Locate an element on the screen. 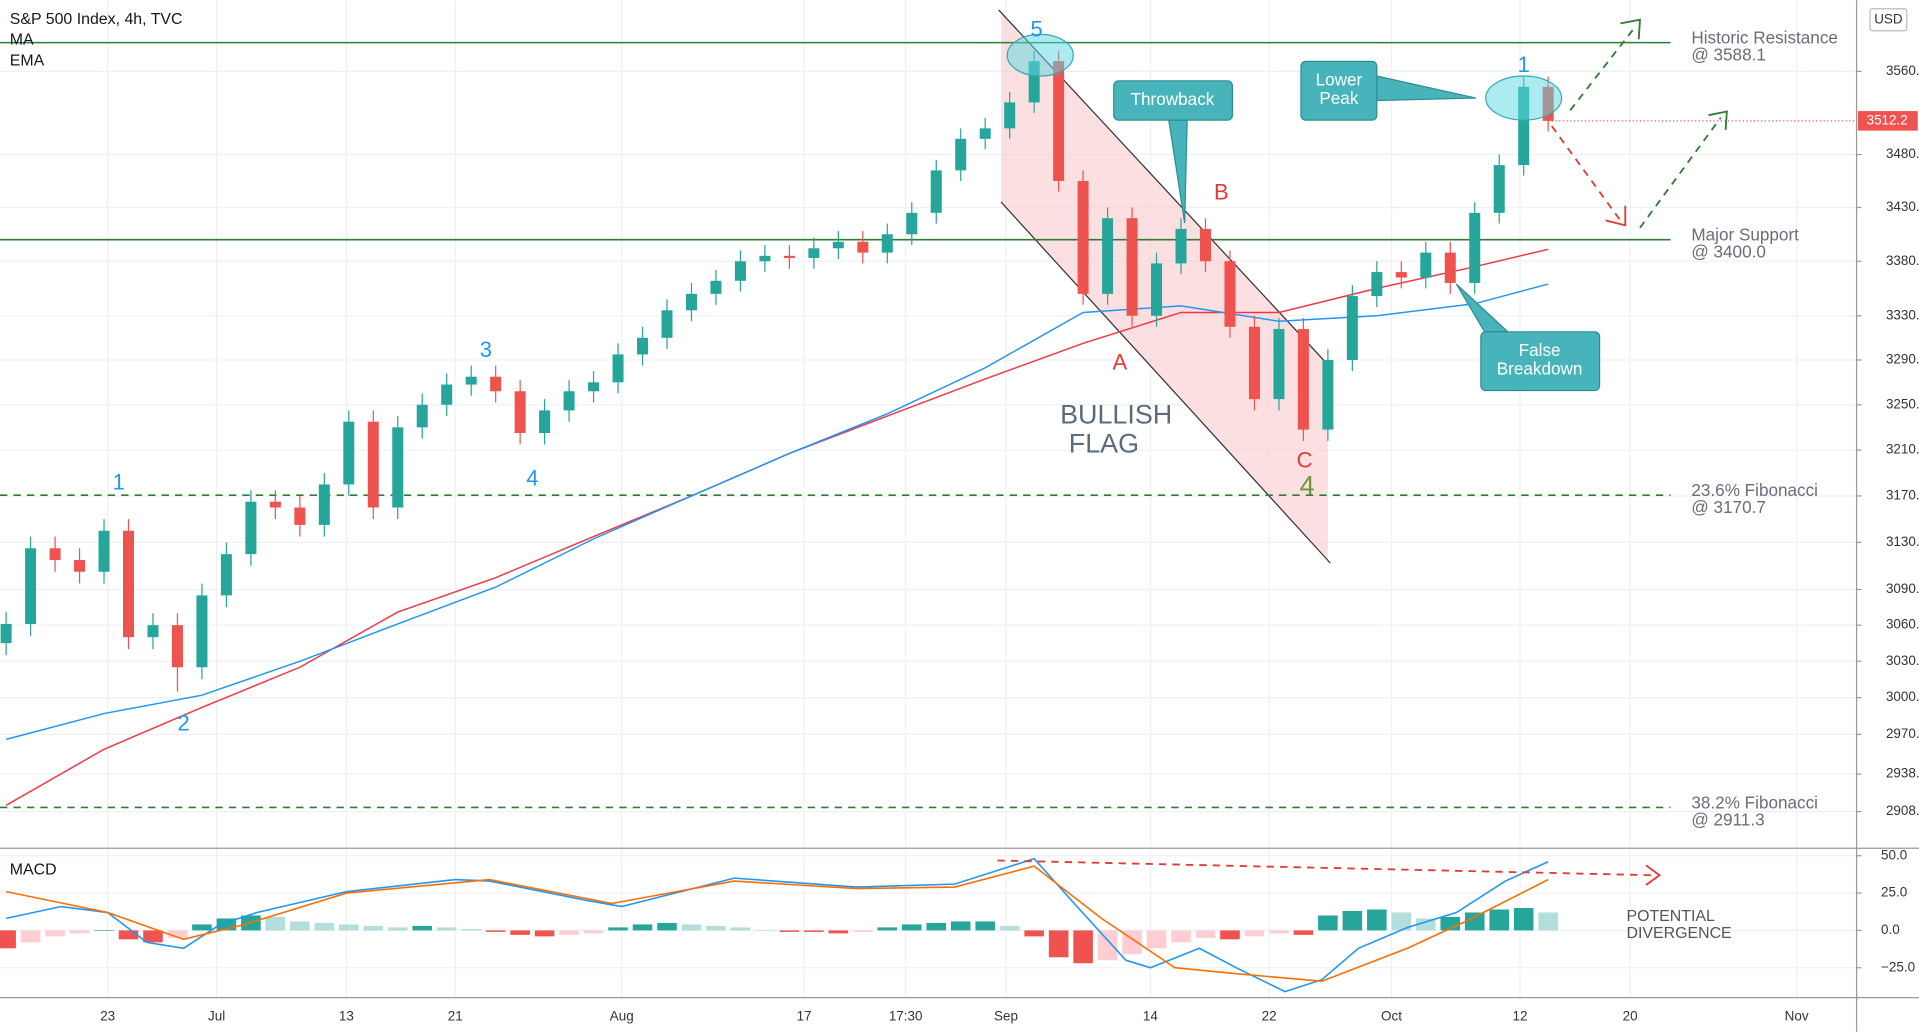  x-tick-label: 17 is located at coordinates (804, 1016).